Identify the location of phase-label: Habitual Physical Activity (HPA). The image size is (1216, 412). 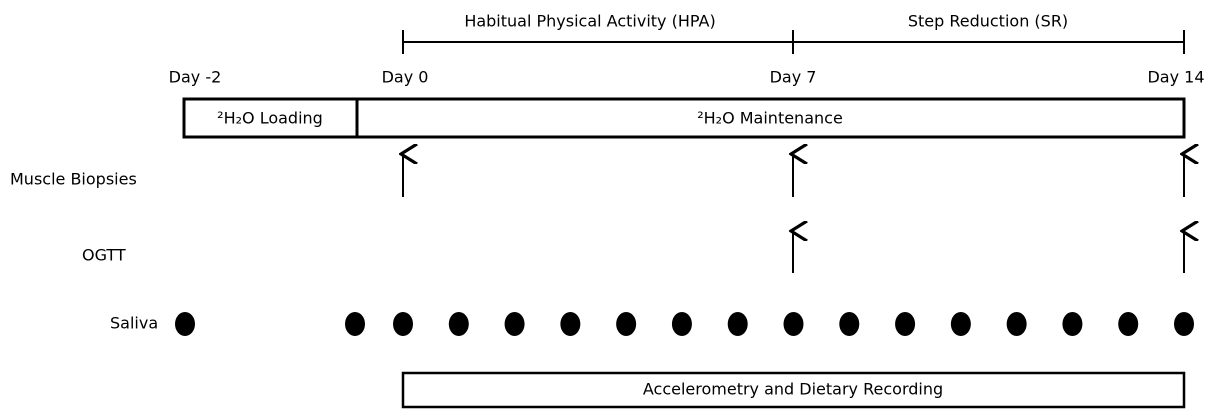
(589, 21).